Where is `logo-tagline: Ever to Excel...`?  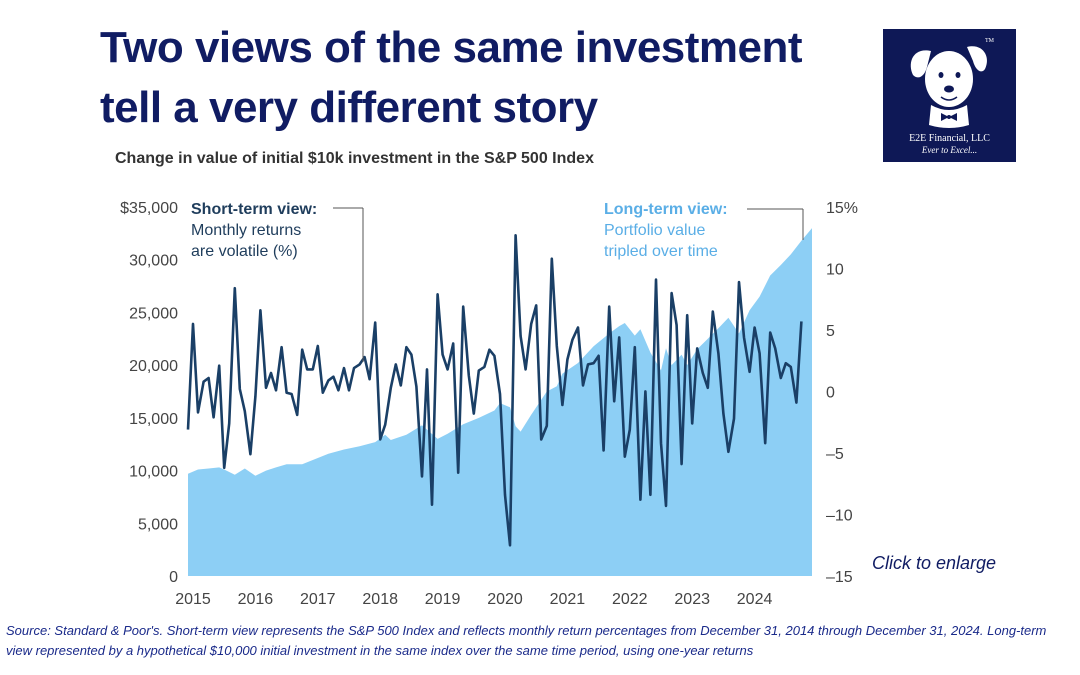
logo-tagline: Ever to Excel... is located at coordinates (949, 150).